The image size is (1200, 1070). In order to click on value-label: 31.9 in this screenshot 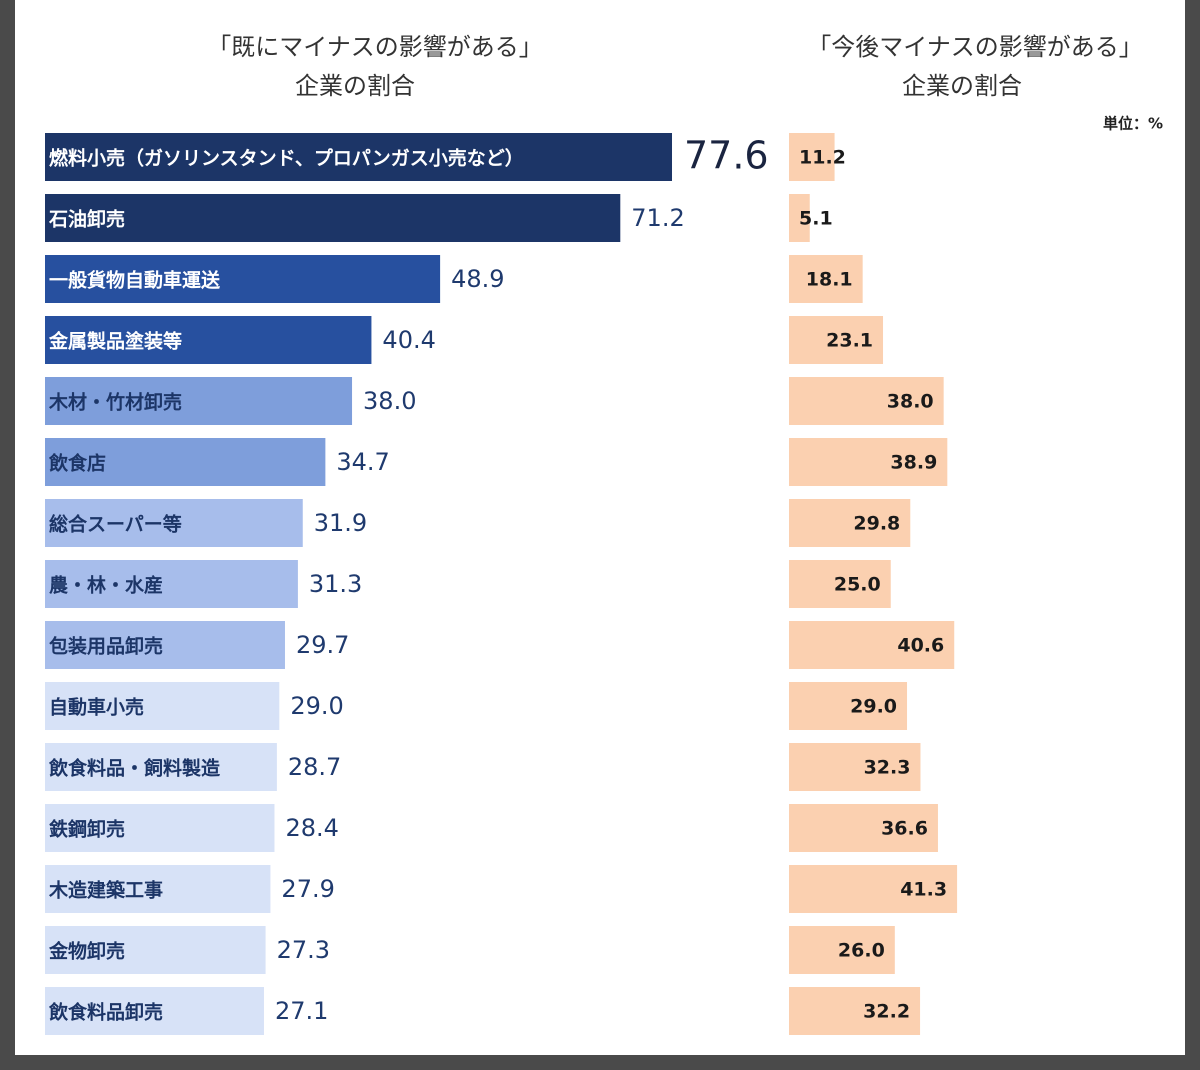, I will do `click(340, 523)`.